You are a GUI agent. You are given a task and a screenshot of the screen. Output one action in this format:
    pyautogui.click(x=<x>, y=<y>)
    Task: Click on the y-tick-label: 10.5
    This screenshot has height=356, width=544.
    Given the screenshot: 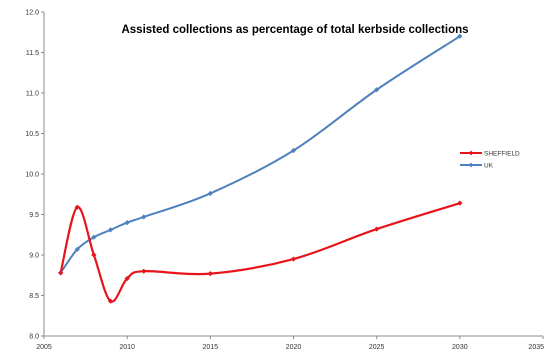 What is the action you would take?
    pyautogui.click(x=32, y=134)
    